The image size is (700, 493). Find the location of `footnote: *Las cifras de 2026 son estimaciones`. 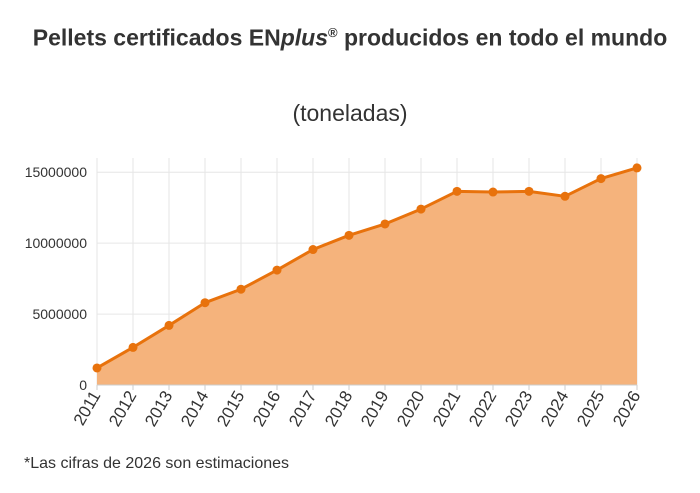

footnote: *Las cifras de 2026 son estimaciones is located at coordinates (157, 463).